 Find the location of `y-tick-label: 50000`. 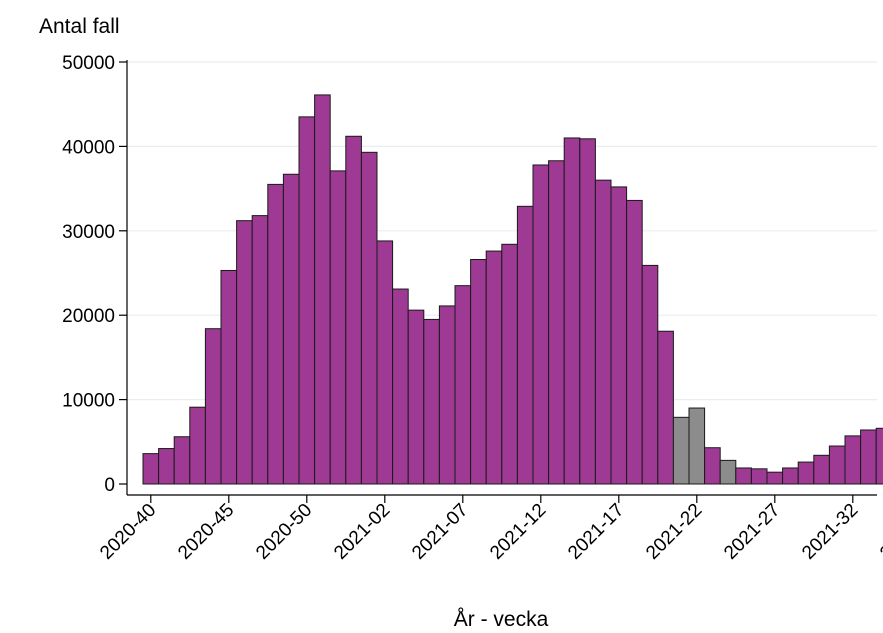

y-tick-label: 50000 is located at coordinates (88, 63).